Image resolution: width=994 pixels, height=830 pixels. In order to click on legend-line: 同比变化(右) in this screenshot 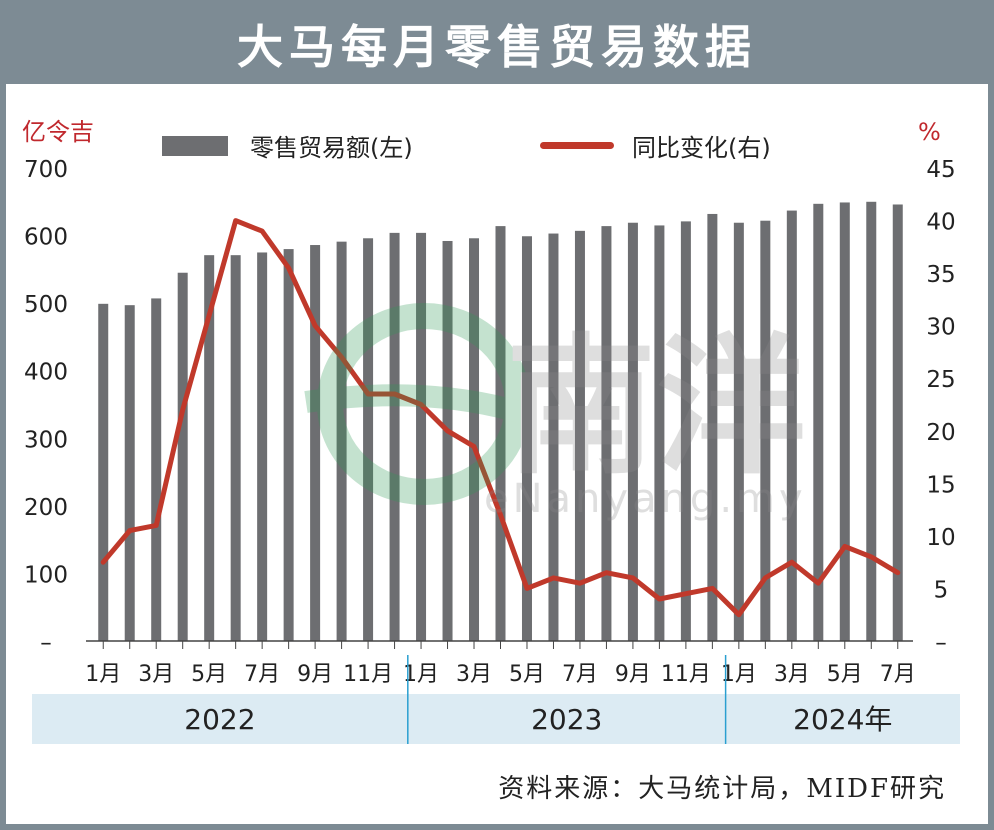, I will do `click(655, 145)`.